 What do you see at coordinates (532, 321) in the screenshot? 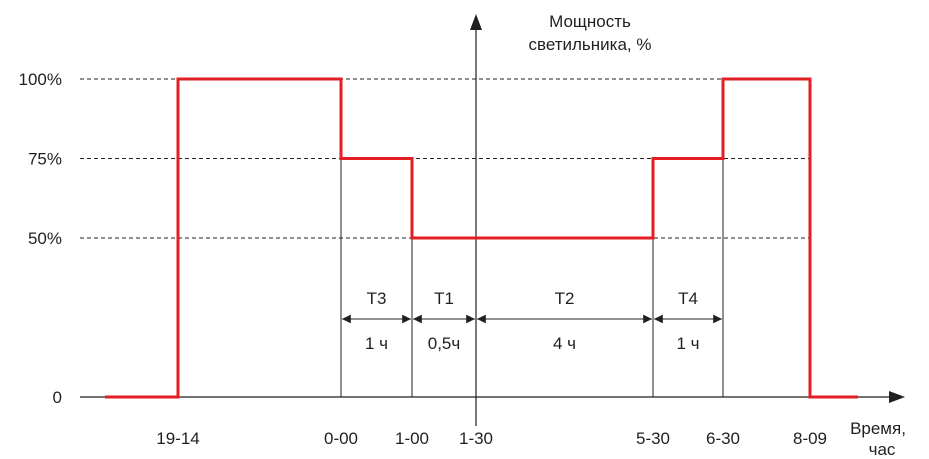
I see `interval-annotations: T3 1 ч T1 0,5ч T2 4 ч T4 1 ч` at bounding box center [532, 321].